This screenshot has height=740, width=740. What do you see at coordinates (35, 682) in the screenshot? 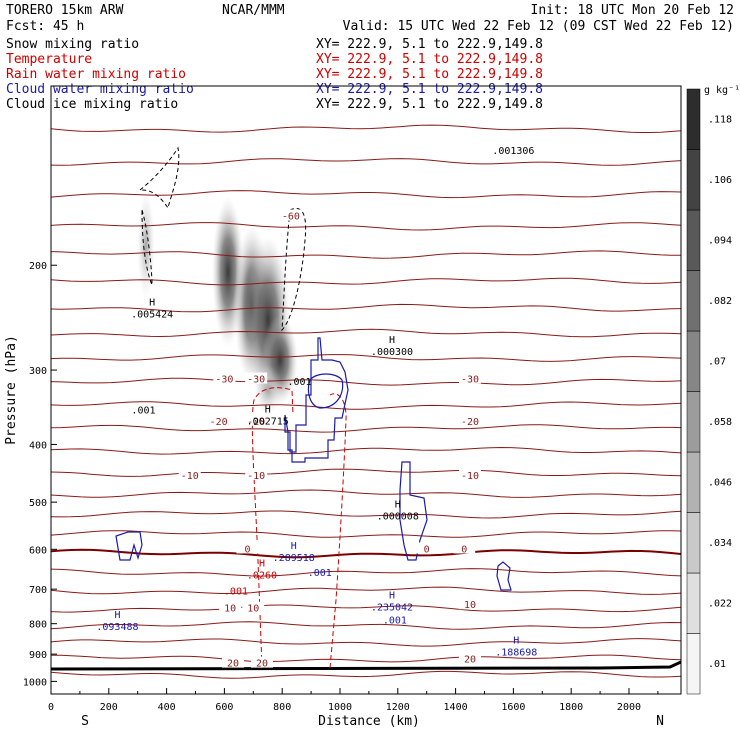
I see `y-tick-label: 1000` at bounding box center [35, 682].